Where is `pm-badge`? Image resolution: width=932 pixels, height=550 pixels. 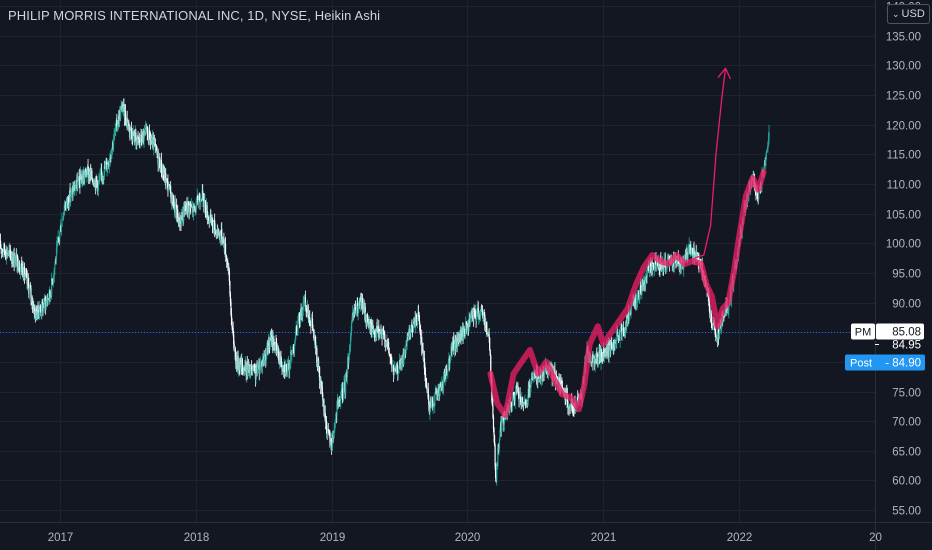 pm-badge is located at coordinates (863, 331).